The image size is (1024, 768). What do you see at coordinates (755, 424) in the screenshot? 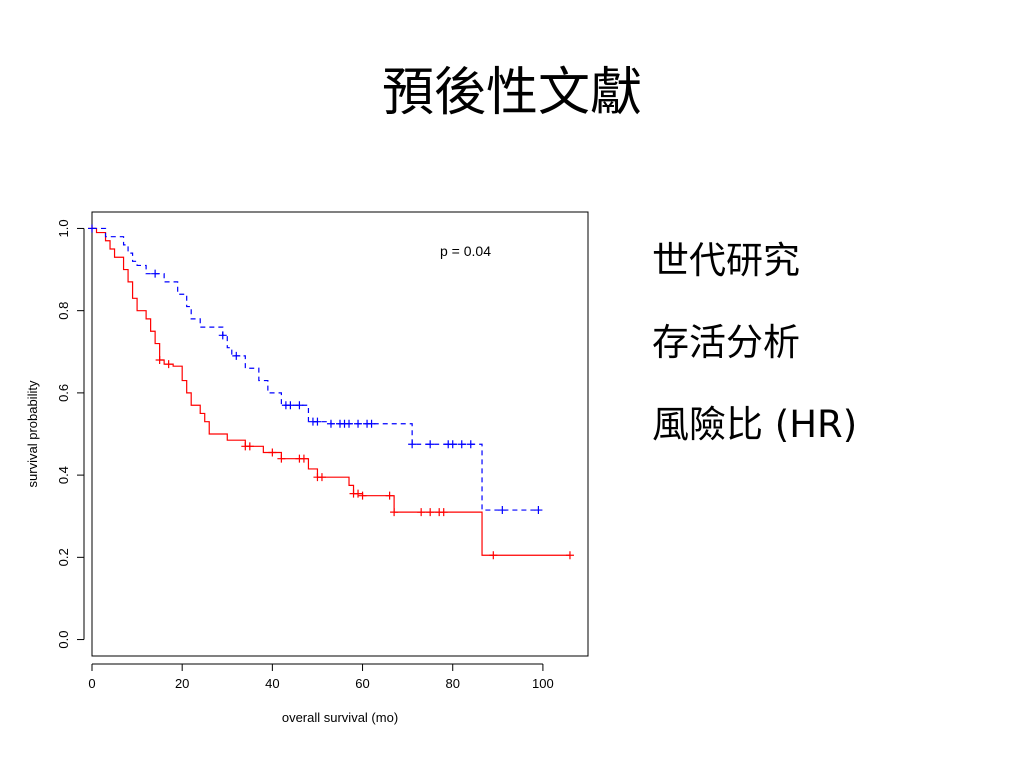
I see `bullet-hazard-ratio: 風險比 (HR)` at bounding box center [755, 424].